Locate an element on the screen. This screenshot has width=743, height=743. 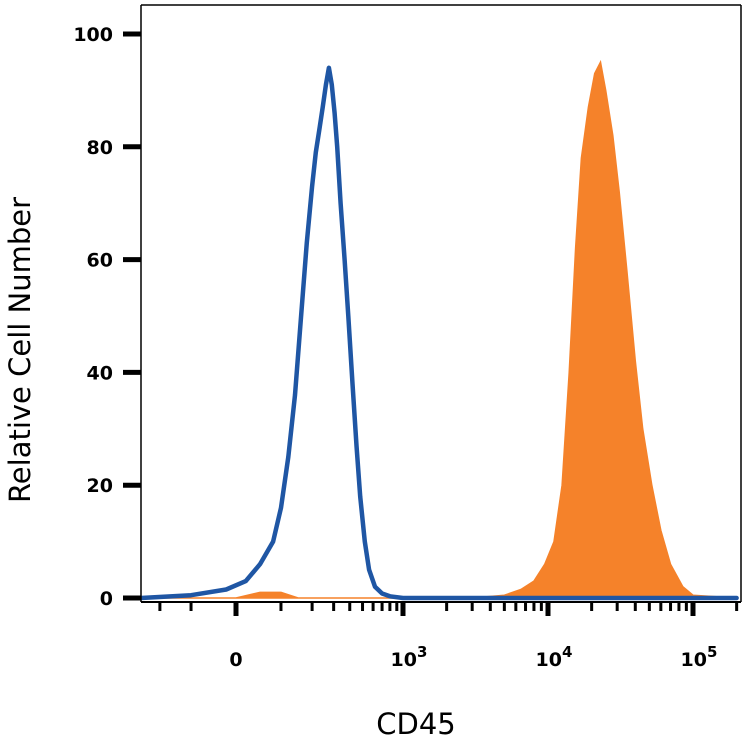
y-tick-label: 80 is located at coordinates (100, 148).